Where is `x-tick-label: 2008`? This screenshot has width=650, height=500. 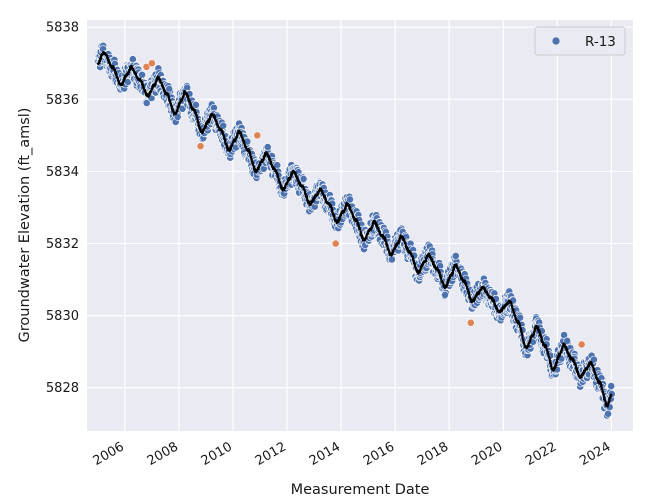 x-tick-label: 2008 is located at coordinates (163, 454).